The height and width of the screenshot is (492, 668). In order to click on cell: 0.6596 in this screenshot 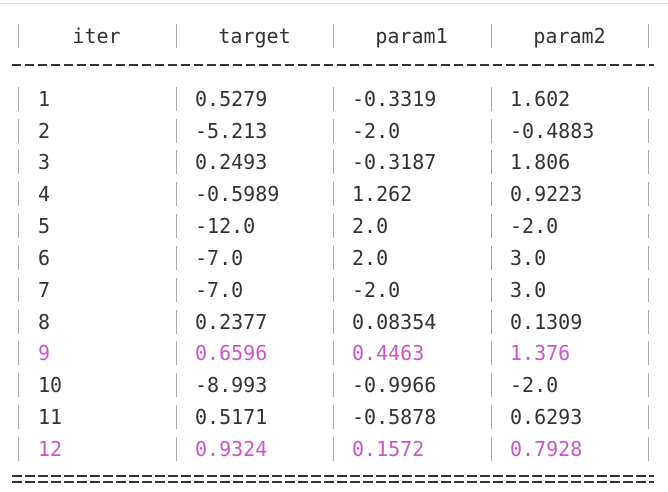, I will do `click(231, 353)`.